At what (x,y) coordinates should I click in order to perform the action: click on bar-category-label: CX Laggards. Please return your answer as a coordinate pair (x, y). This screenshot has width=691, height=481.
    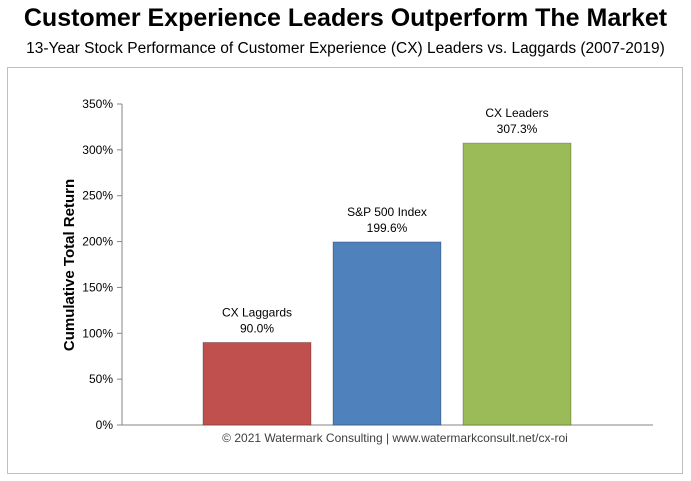
    Looking at the image, I should click on (257, 312).